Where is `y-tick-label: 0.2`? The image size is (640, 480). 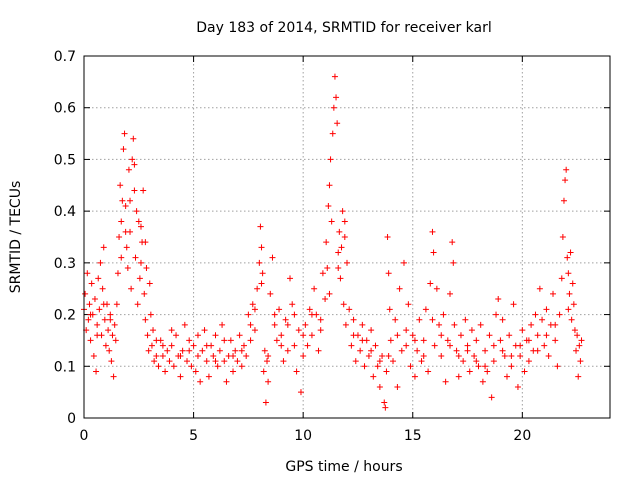
y-tick-label: 0.2 is located at coordinates (65, 316).